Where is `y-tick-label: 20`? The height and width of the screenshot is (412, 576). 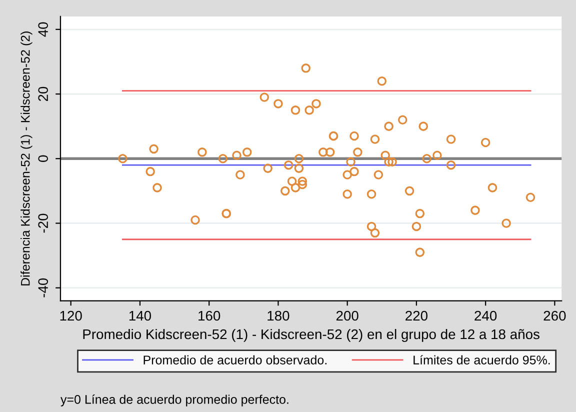 y-tick-label: 20 is located at coordinates (43, 94).